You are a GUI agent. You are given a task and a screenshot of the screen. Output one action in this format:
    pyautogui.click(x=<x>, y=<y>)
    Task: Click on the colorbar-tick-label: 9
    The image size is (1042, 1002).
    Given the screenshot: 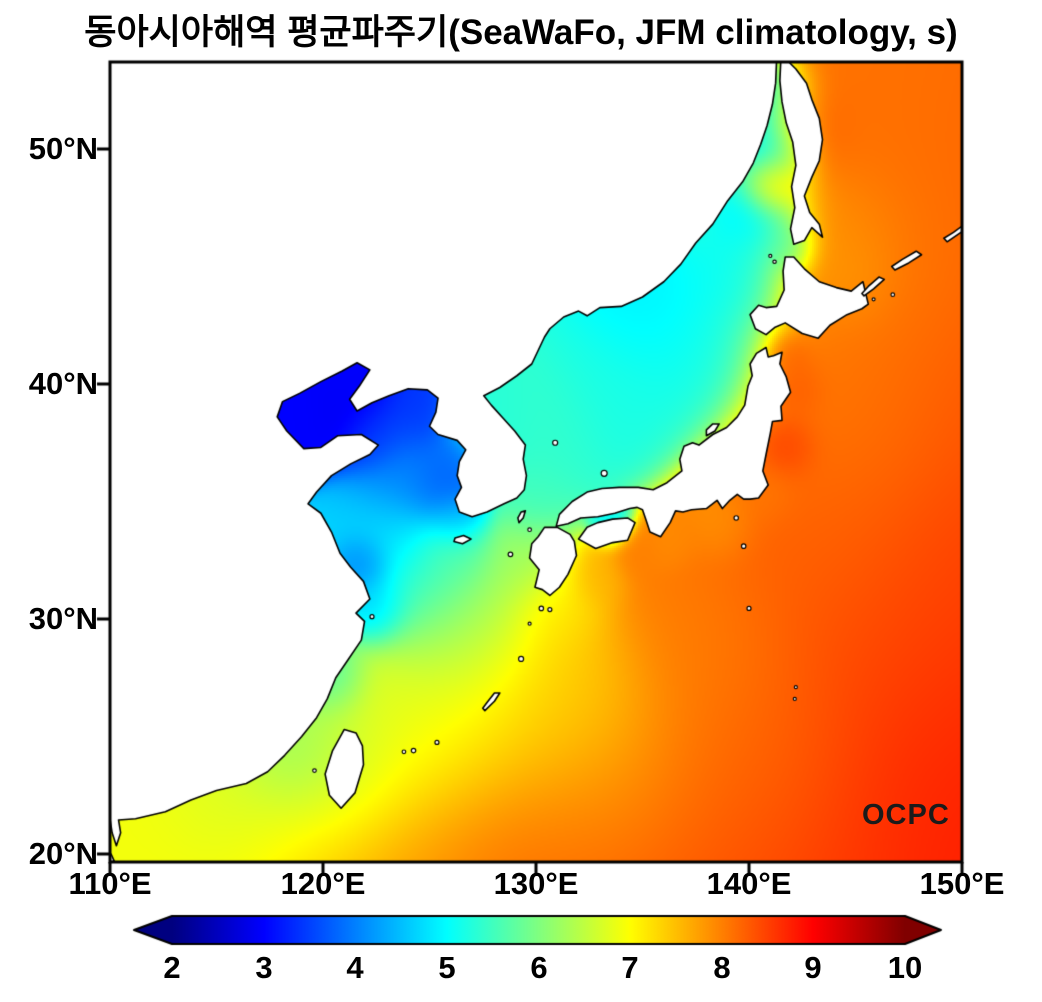 What is the action you would take?
    pyautogui.click(x=813, y=967)
    